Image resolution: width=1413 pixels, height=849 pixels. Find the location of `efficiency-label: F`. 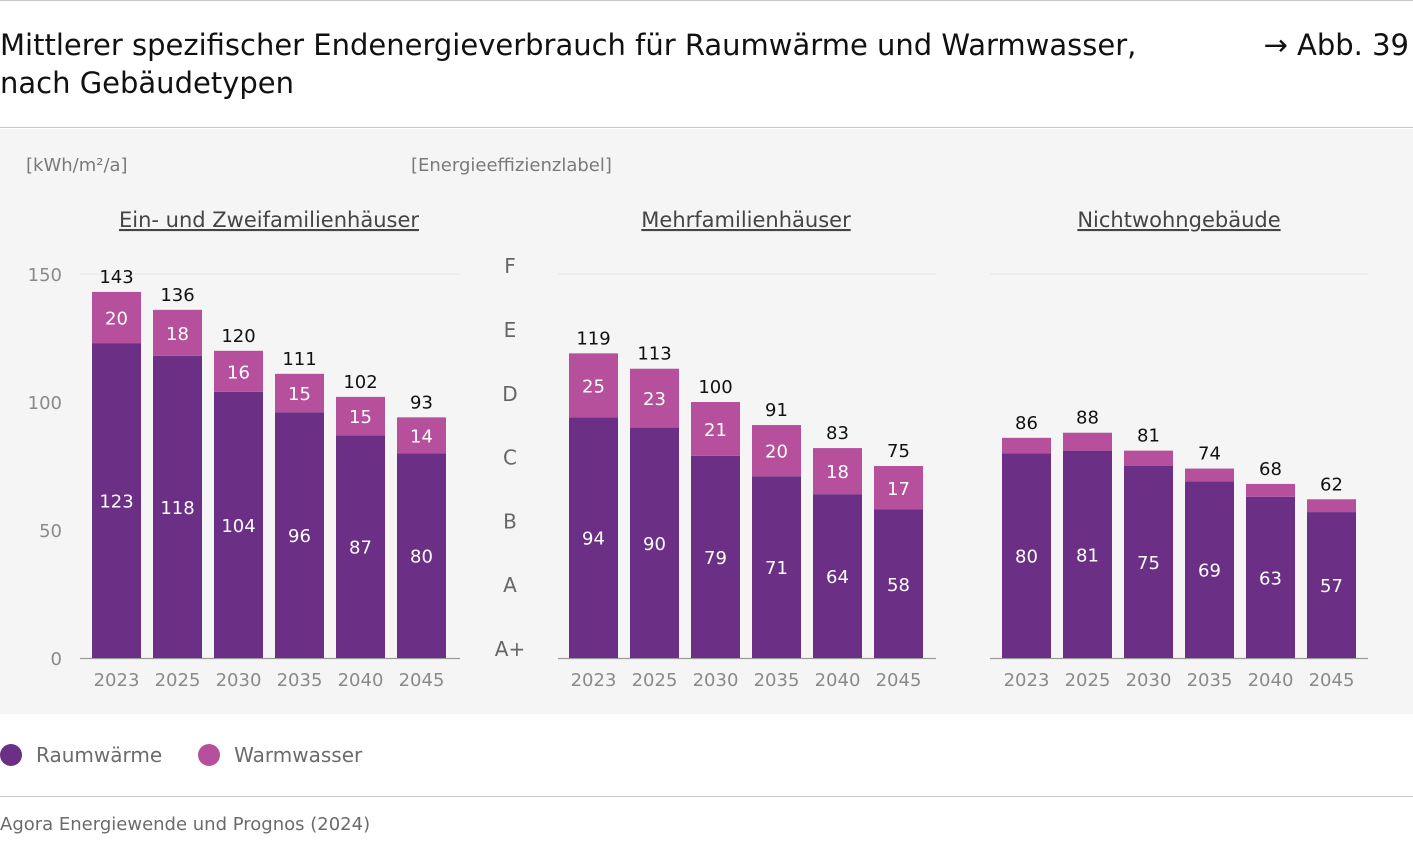

efficiency-label: F is located at coordinates (510, 266).